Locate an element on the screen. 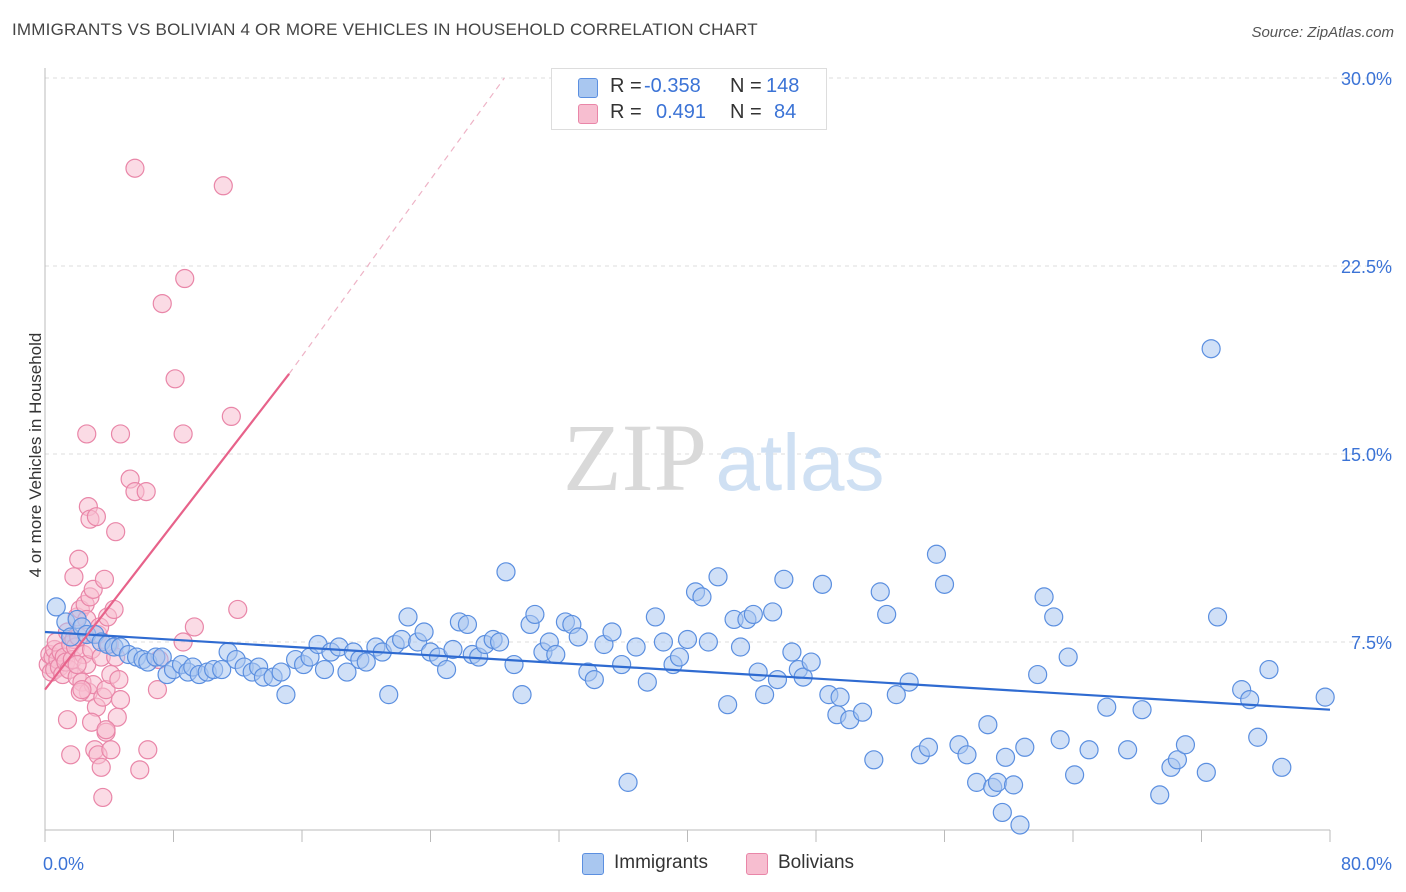 This screenshot has height=892, width=1406. watermark-zip: ZIP is located at coordinates (635, 457).